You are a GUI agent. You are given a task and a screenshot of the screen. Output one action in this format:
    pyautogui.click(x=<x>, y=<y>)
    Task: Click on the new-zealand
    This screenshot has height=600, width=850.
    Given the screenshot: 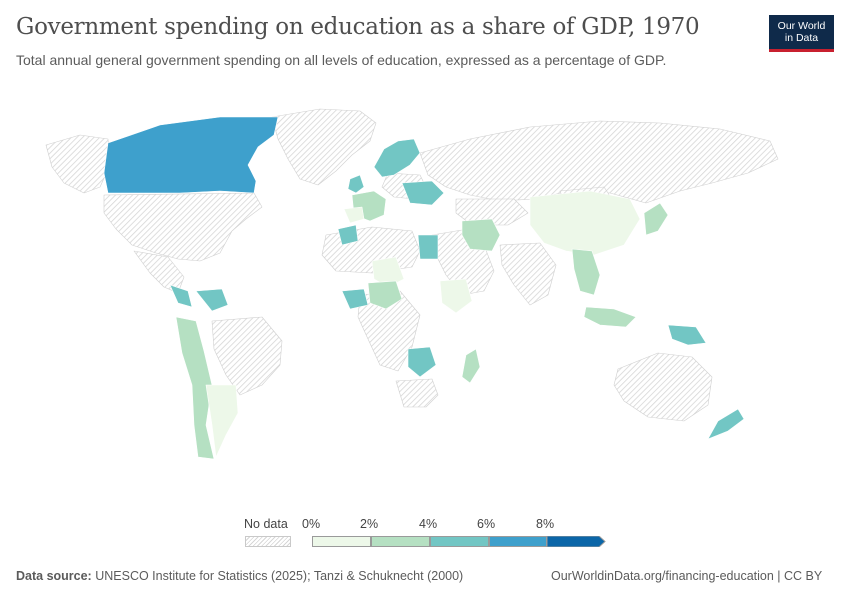 What is the action you would take?
    pyautogui.click(x=726, y=424)
    